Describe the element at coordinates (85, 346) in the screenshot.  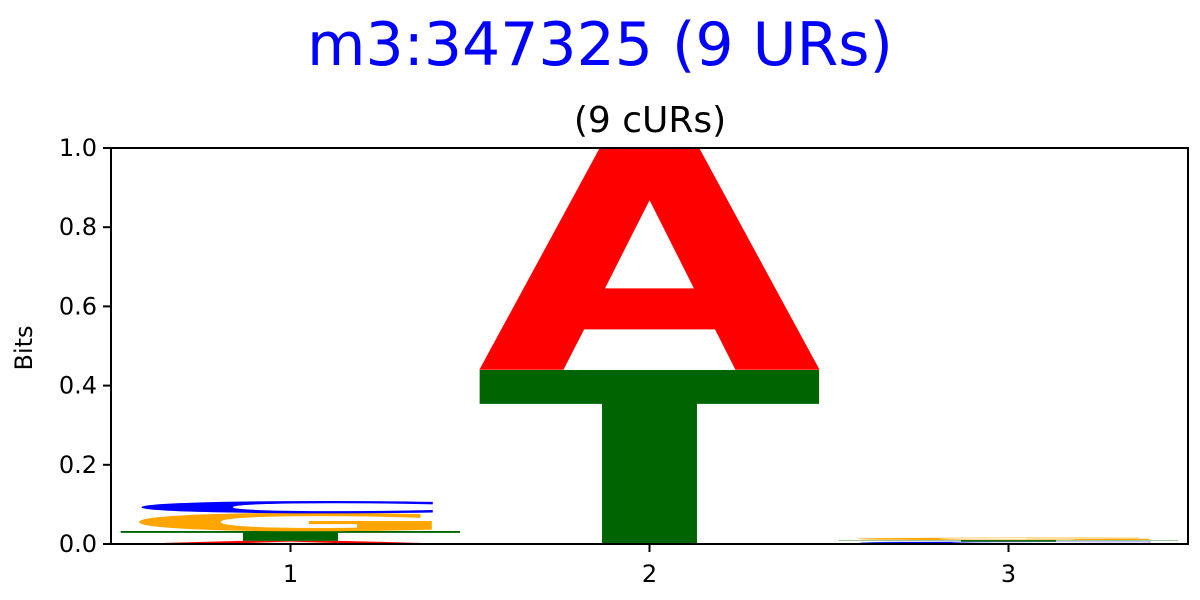
I see `y-axis-ticks: 0.0 0.2 0.4 0.6 0.8 1.0` at that location.